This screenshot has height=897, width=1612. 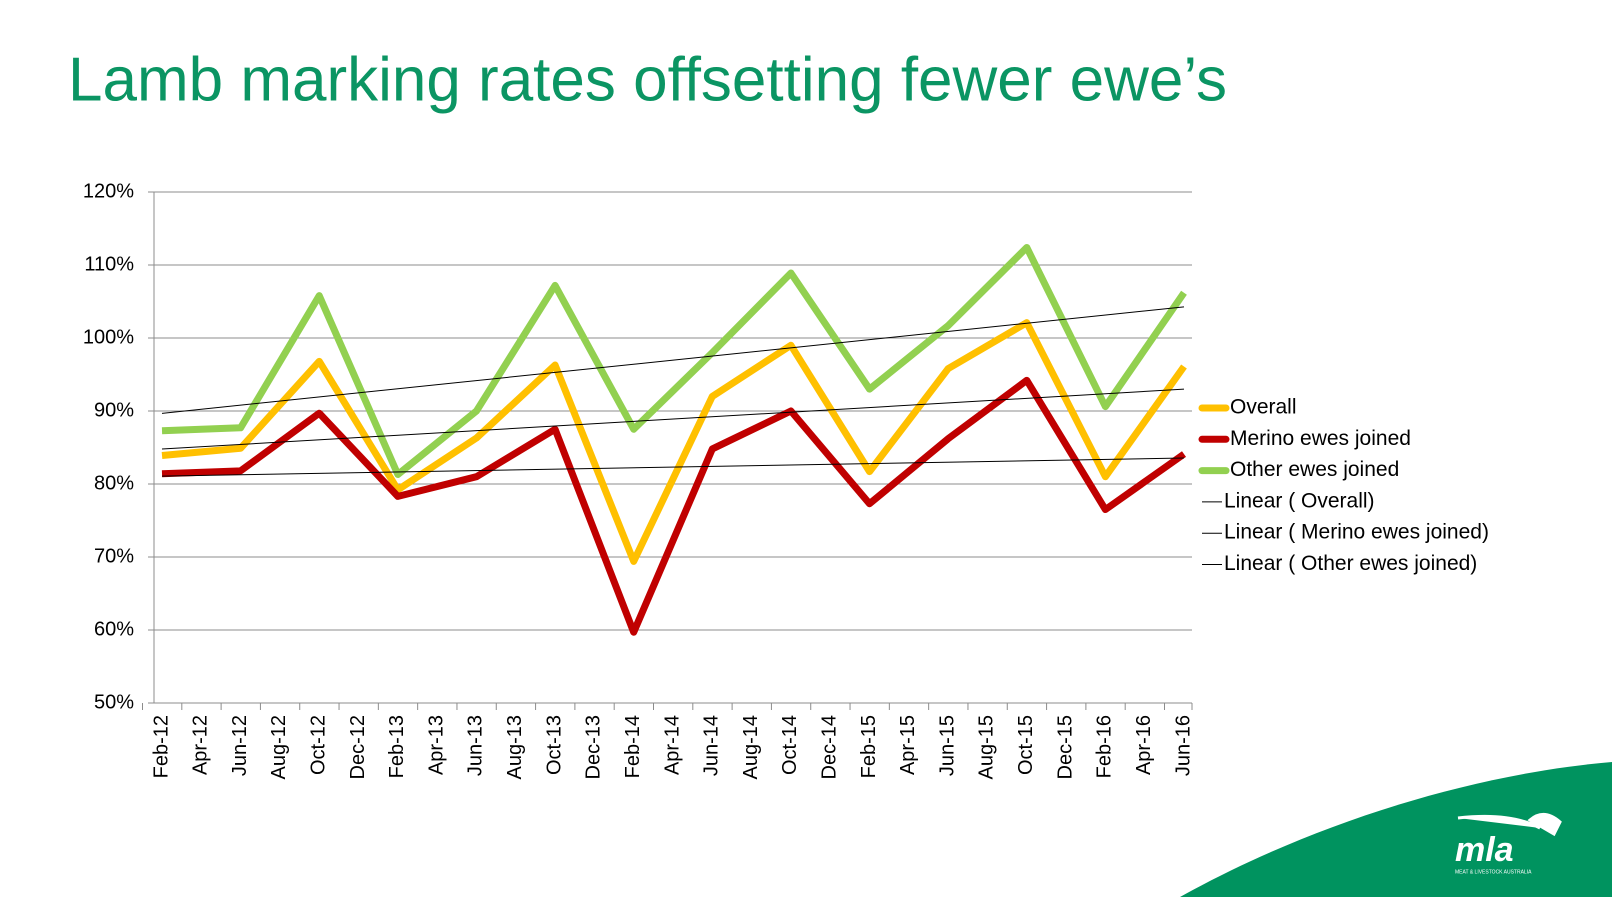 What do you see at coordinates (1509, 825) in the screenshot?
I see `logo-mark` at bounding box center [1509, 825].